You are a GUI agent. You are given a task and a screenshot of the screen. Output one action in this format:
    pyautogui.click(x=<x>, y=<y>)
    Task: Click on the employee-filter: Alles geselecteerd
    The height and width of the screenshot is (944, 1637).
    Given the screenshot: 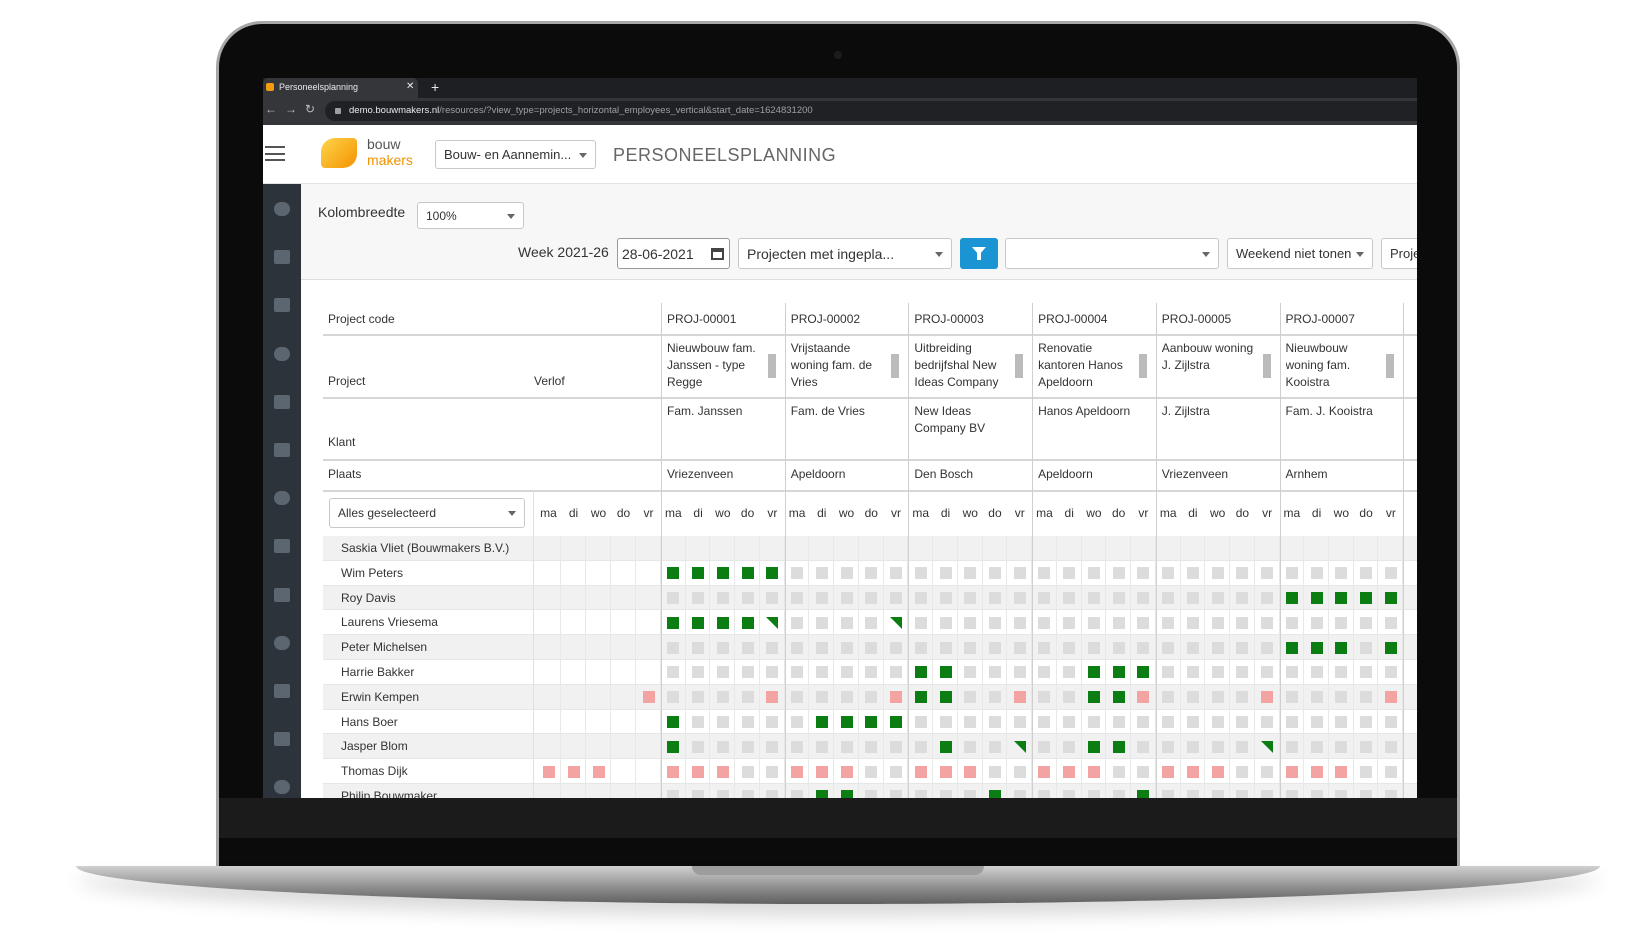 What is the action you would take?
    pyautogui.click(x=427, y=513)
    